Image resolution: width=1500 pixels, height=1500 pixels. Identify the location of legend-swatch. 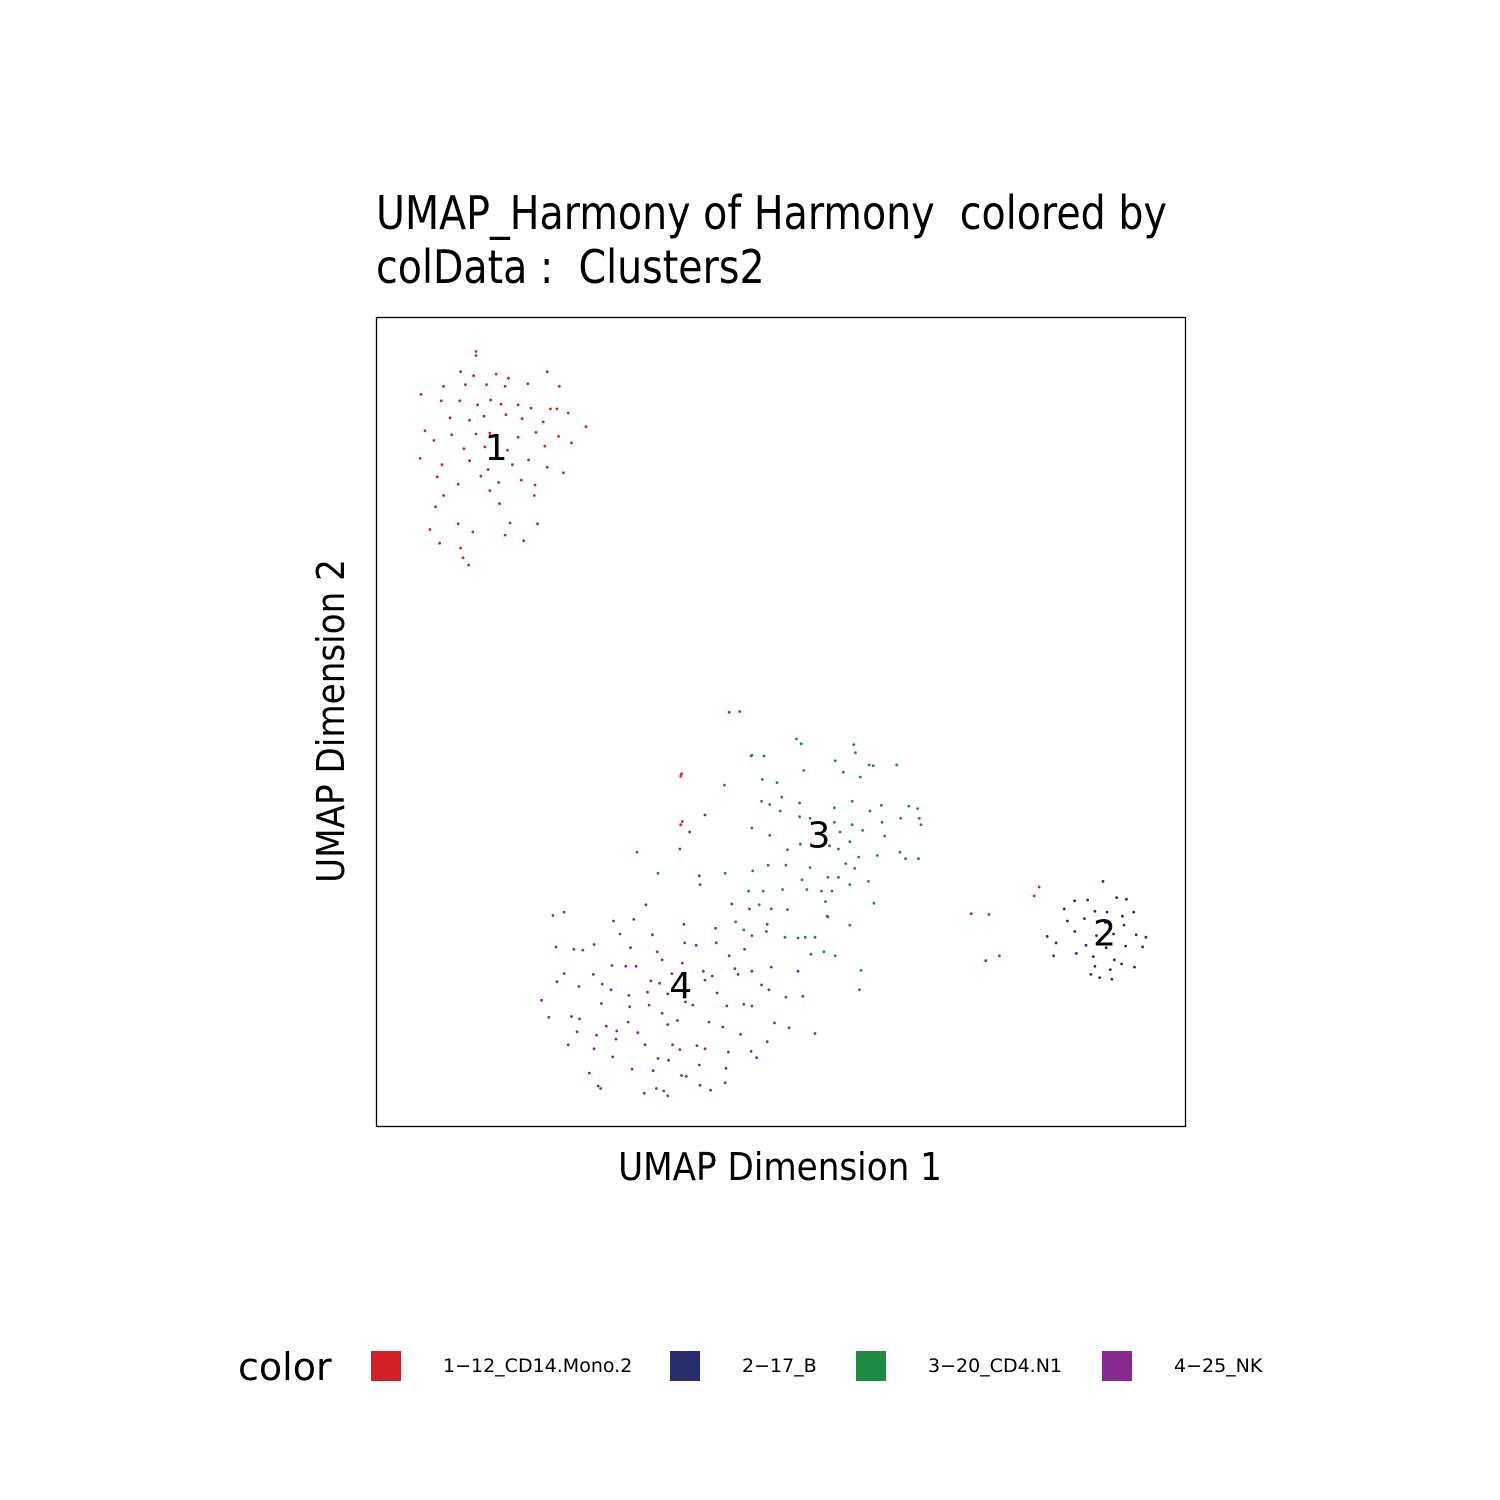
(871, 1366).